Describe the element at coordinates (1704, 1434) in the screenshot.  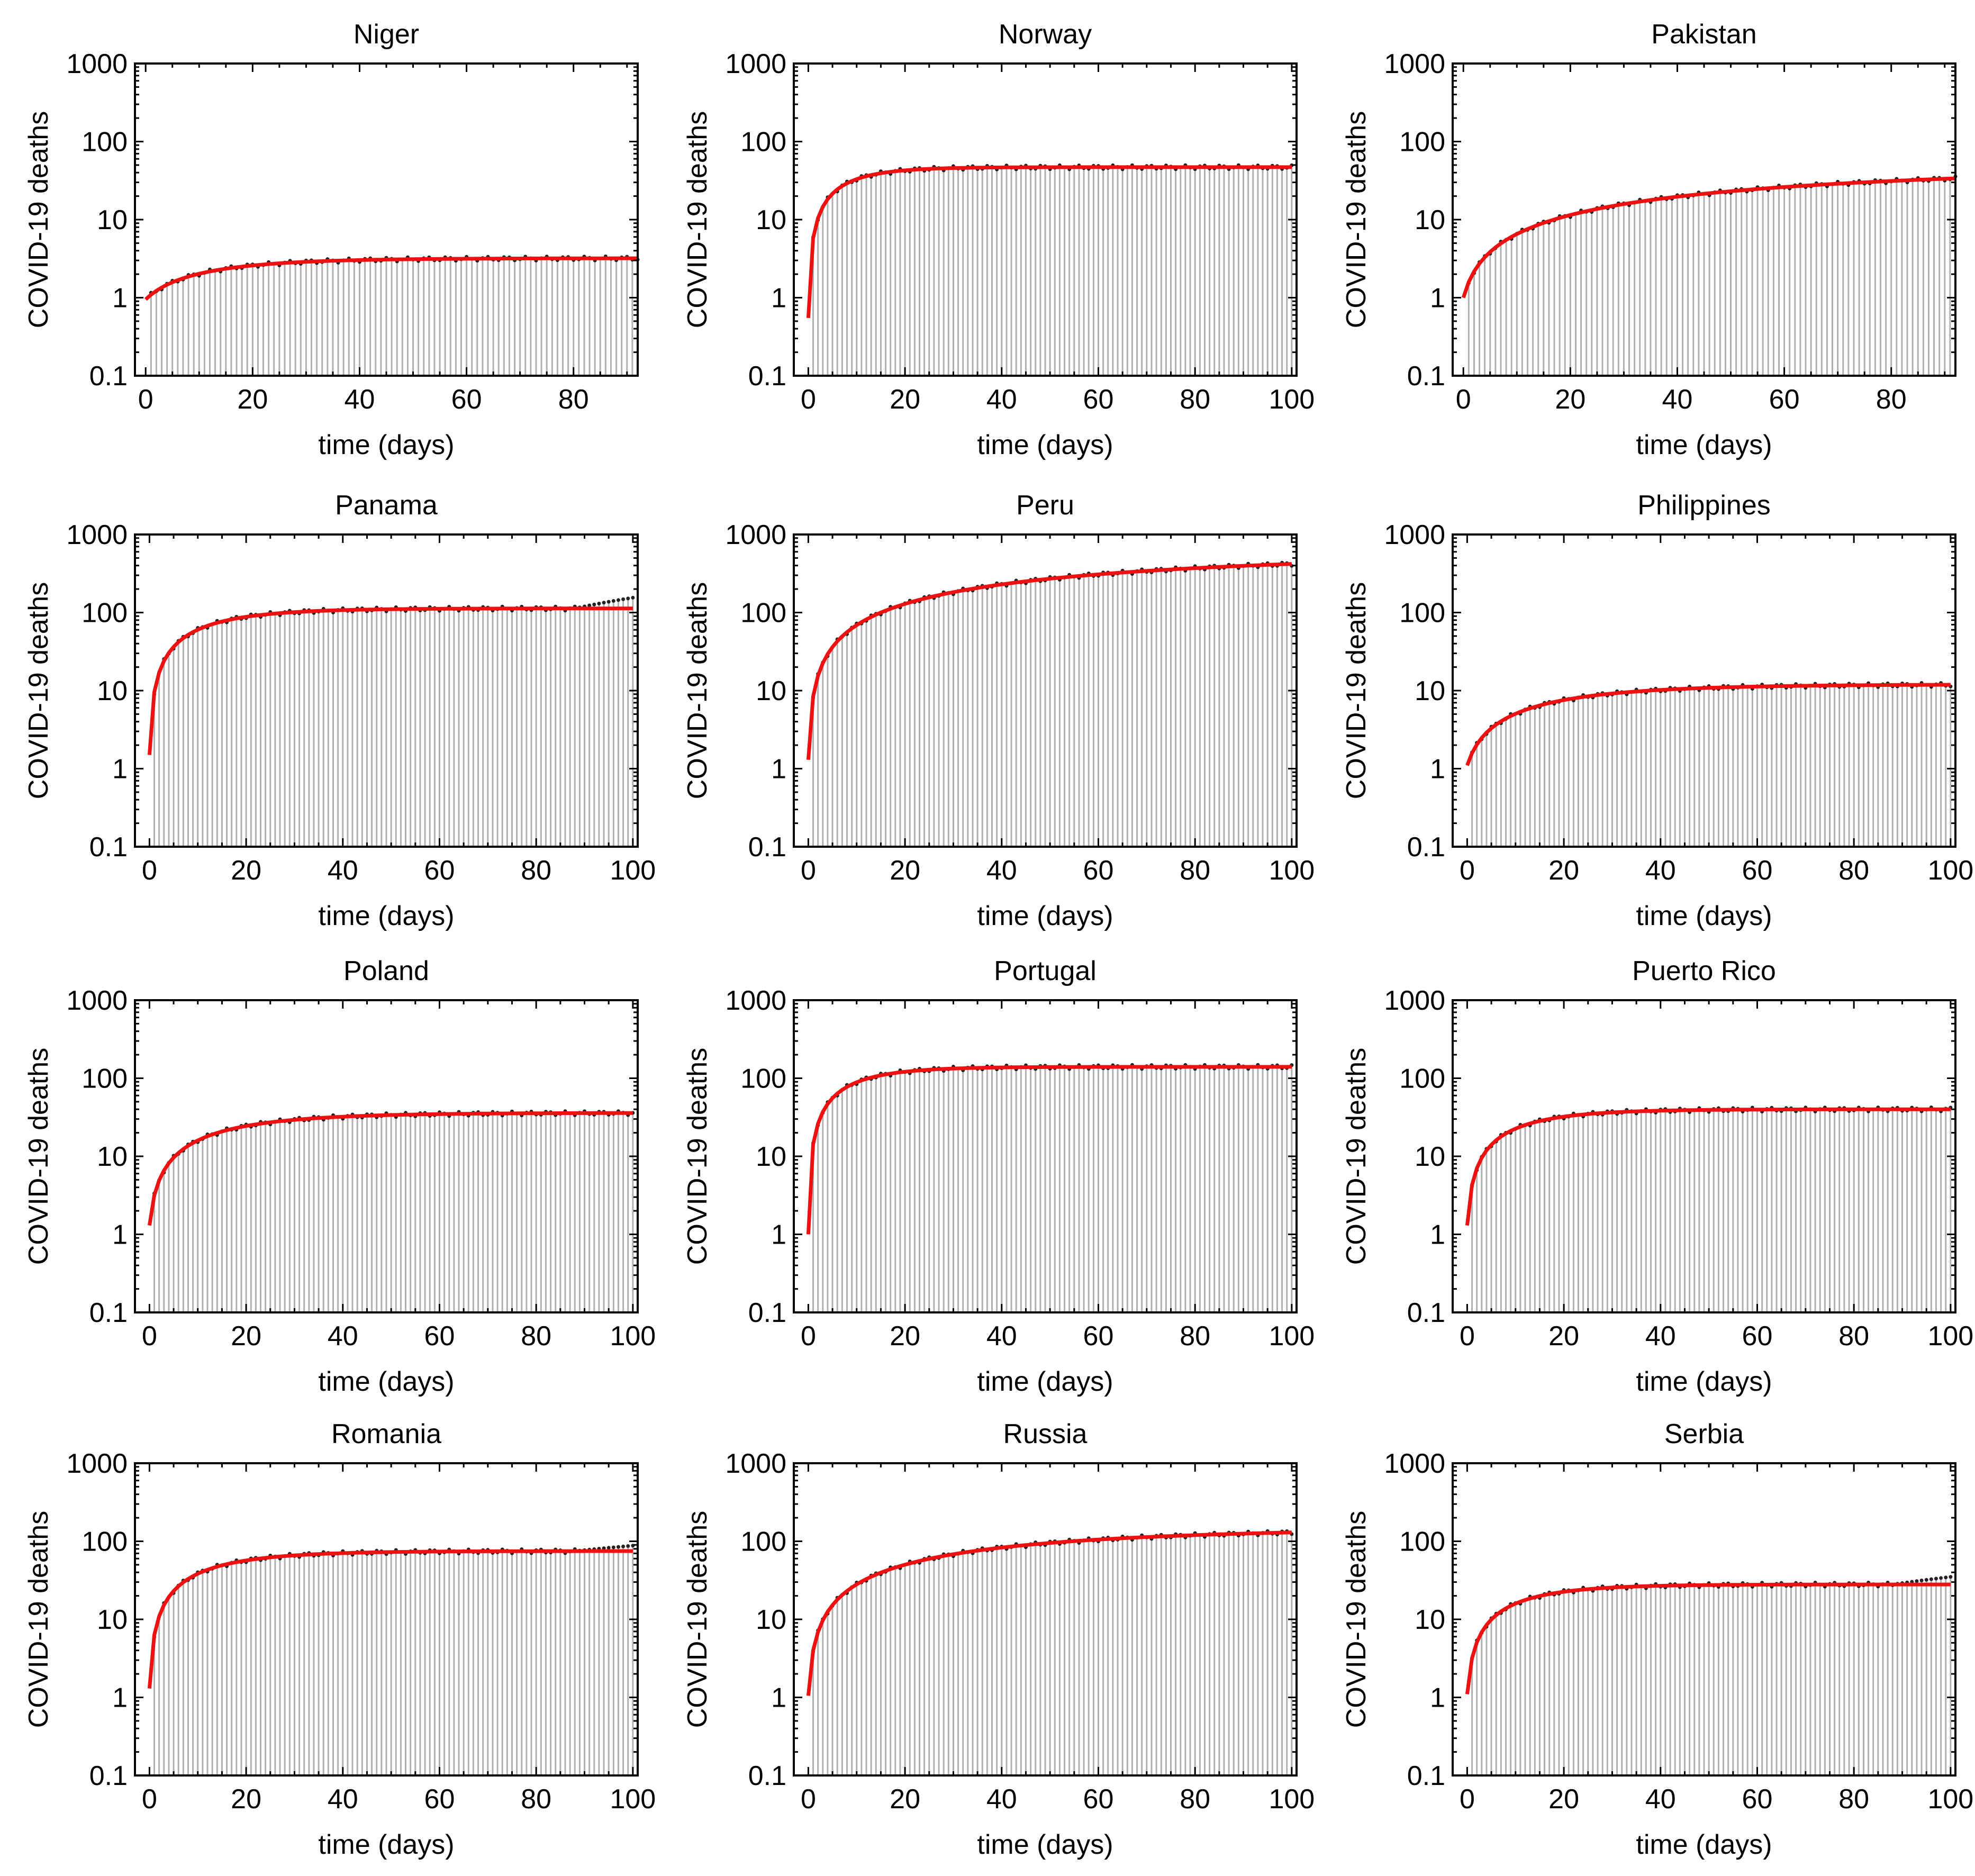
I see `chart-title: Serbia` at that location.